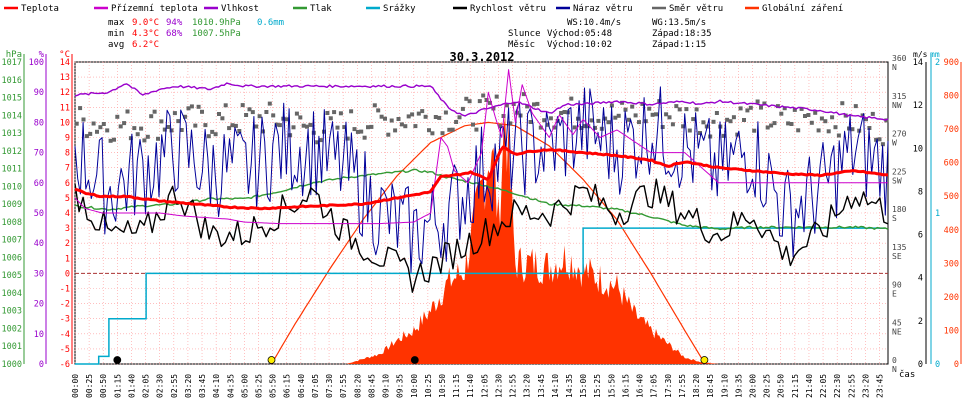 The height and width of the screenshot is (400, 966). What do you see at coordinates (244, 386) in the screenshot?
I see `time-tick-label: 05:00` at bounding box center [244, 386].